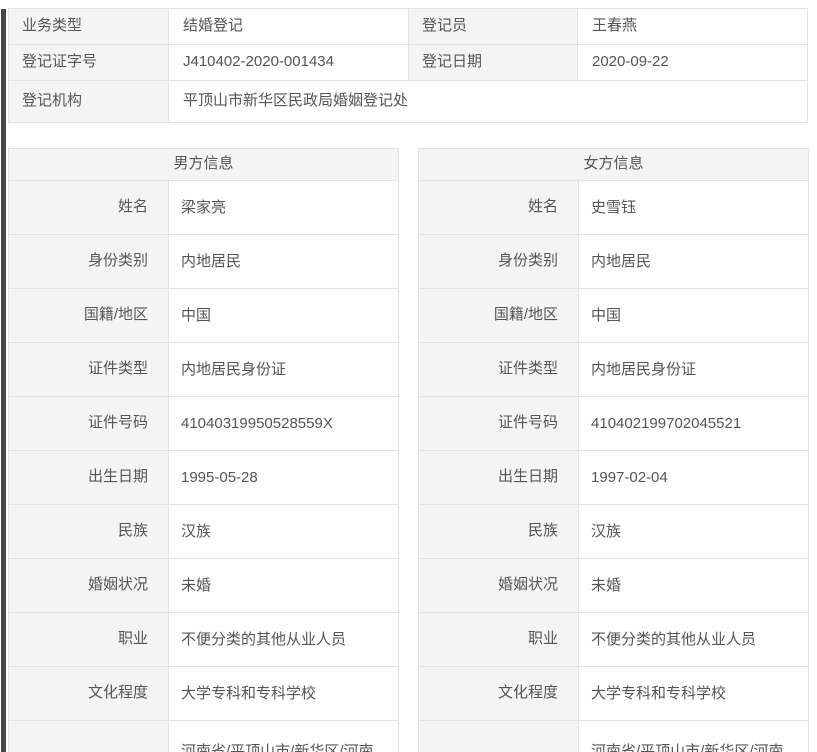 This screenshot has width=817, height=752. Describe the element at coordinates (694, 207) in the screenshot. I see `field-value: 史雪钰` at that location.